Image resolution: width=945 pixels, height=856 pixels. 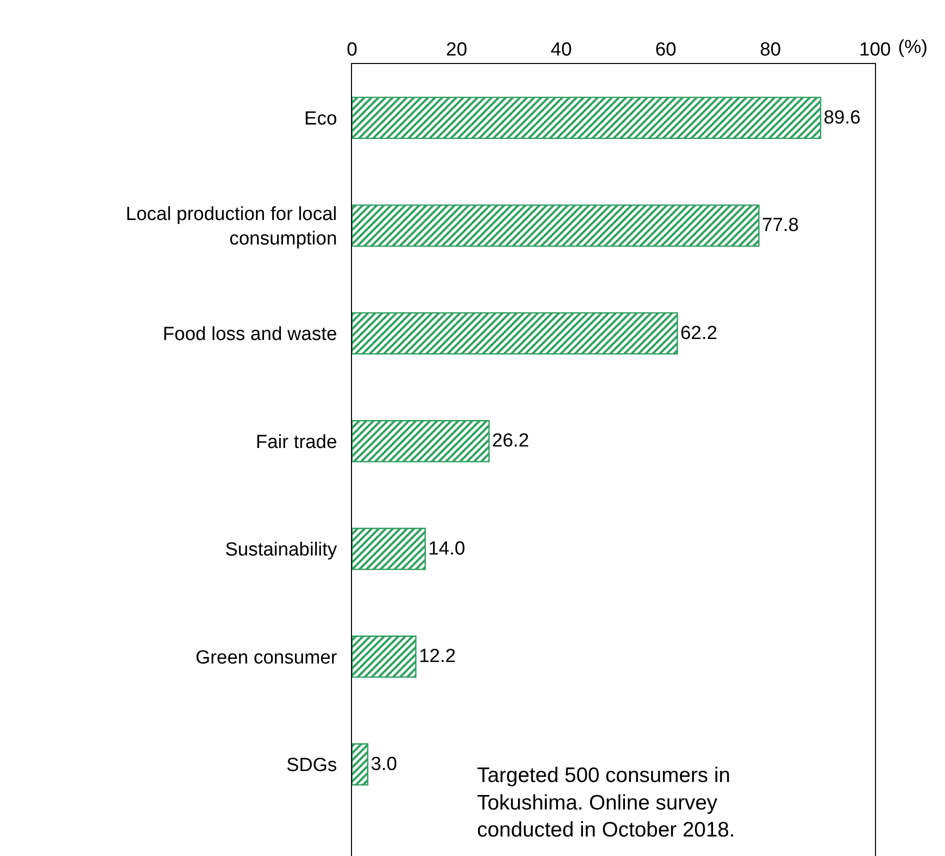 I want to click on y-tick-label: Eco, so click(x=321, y=119).